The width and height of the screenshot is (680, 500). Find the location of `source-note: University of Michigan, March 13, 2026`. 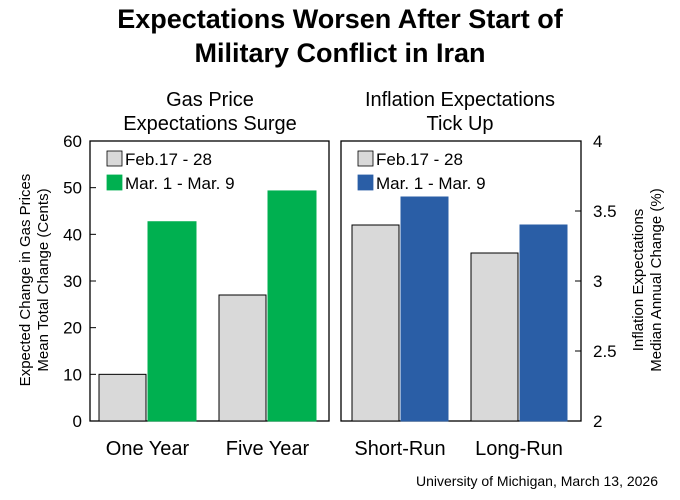

source-note: University of Michigan, March 13, 2026 is located at coordinates (537, 481).